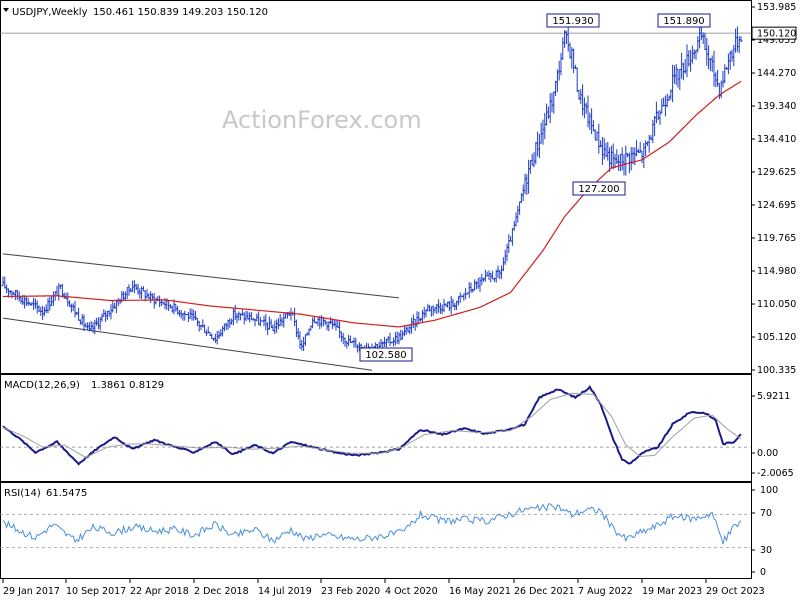 This screenshot has width=800, height=600. Describe the element at coordinates (372, 524) in the screenshot. I see `rsi-series-line` at that location.